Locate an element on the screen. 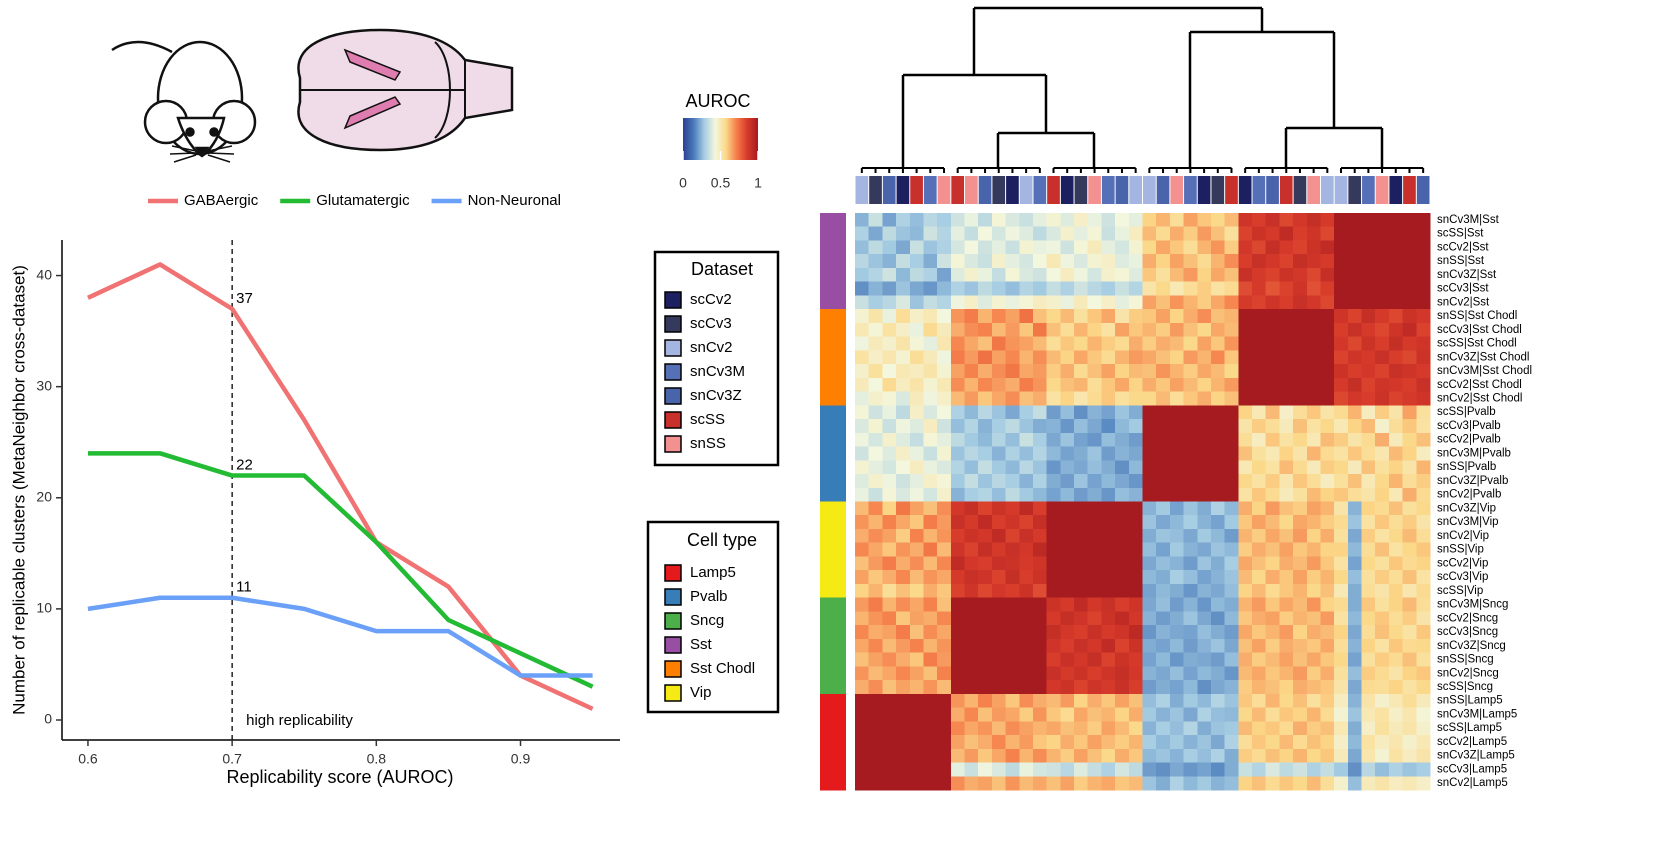 Image resolution: width=1667 pixels, height=851 pixels. legend-label: snCv2 is located at coordinates (711, 347).